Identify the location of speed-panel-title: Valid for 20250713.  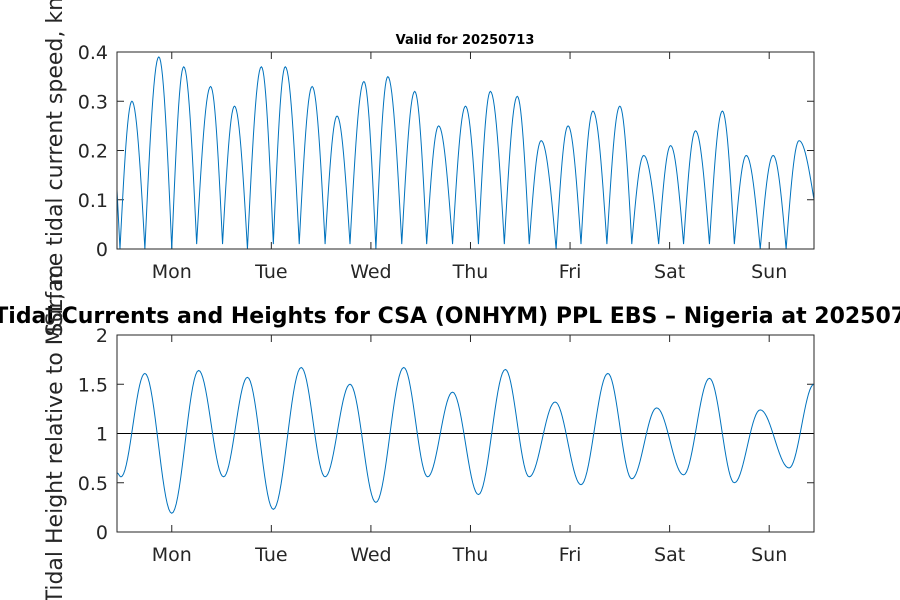
(465, 40).